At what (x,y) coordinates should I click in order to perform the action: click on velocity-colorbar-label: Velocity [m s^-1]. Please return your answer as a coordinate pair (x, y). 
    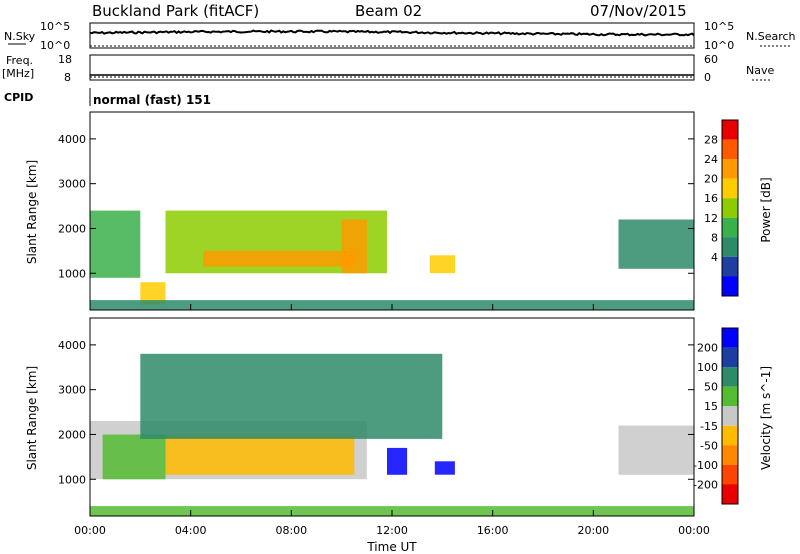
    Looking at the image, I should click on (766, 418).